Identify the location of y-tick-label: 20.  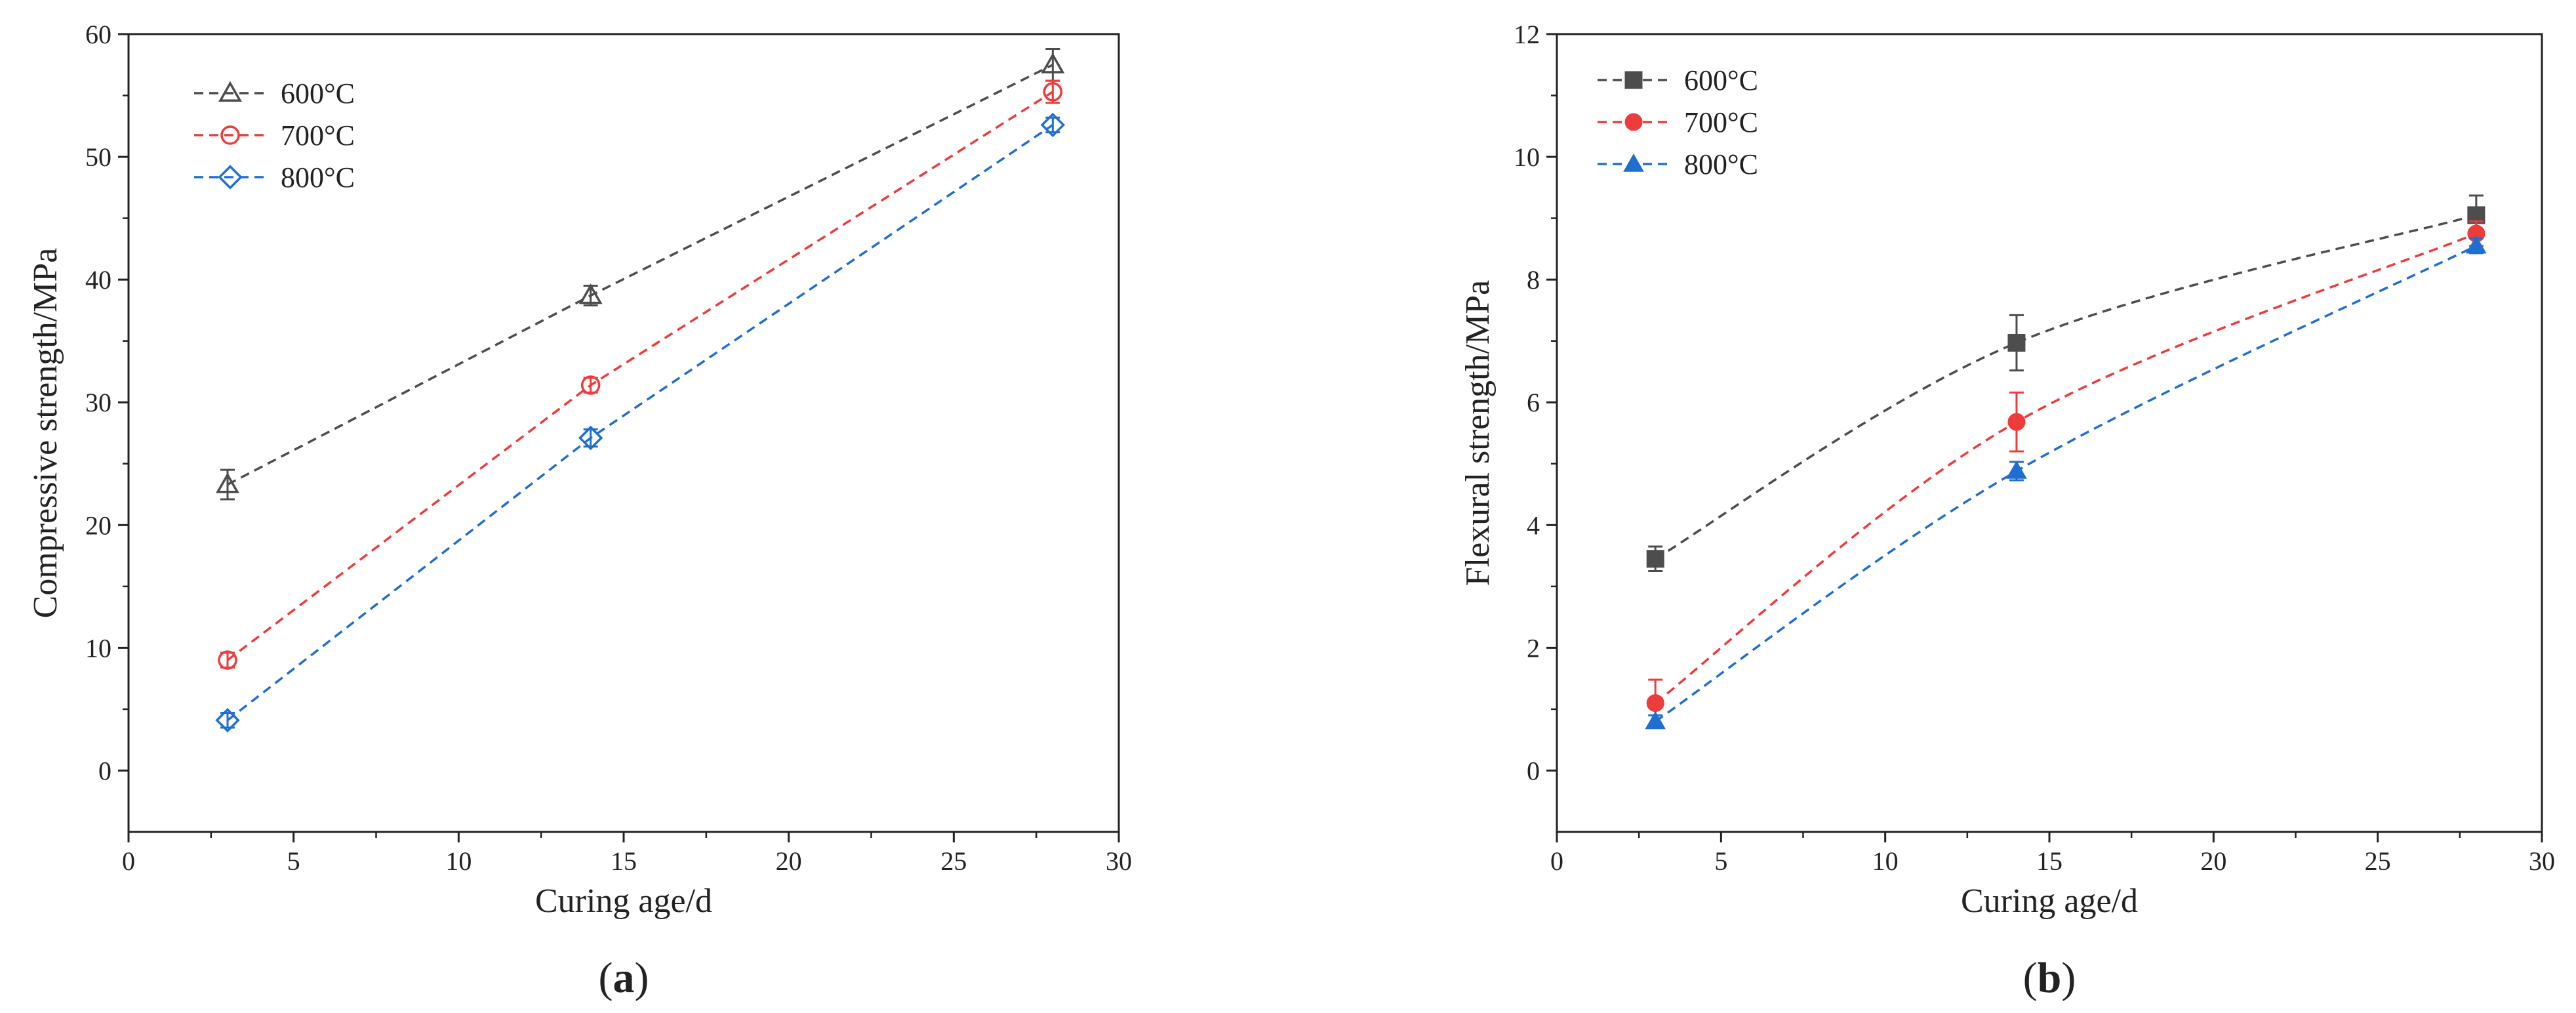
(98, 525).